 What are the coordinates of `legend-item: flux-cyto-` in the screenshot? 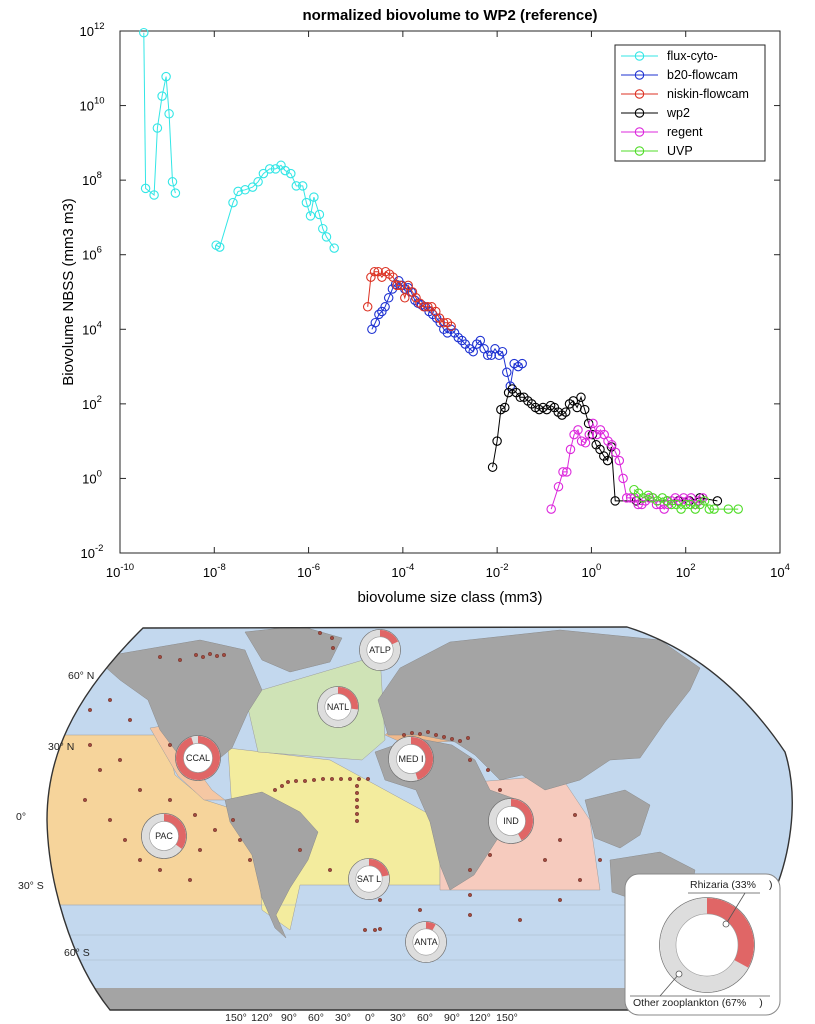 It's located at (669, 56).